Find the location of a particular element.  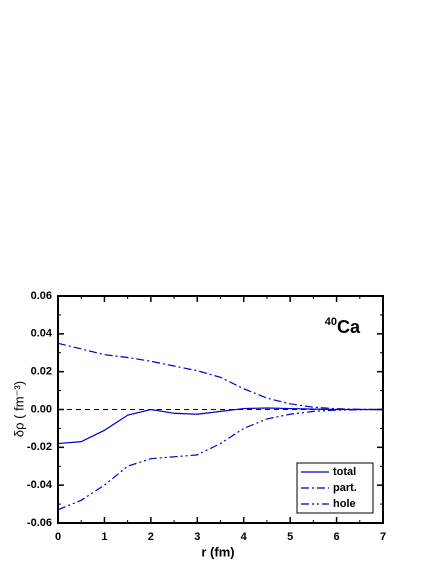

x-axis-label: r (fm) is located at coordinates (217, 551).